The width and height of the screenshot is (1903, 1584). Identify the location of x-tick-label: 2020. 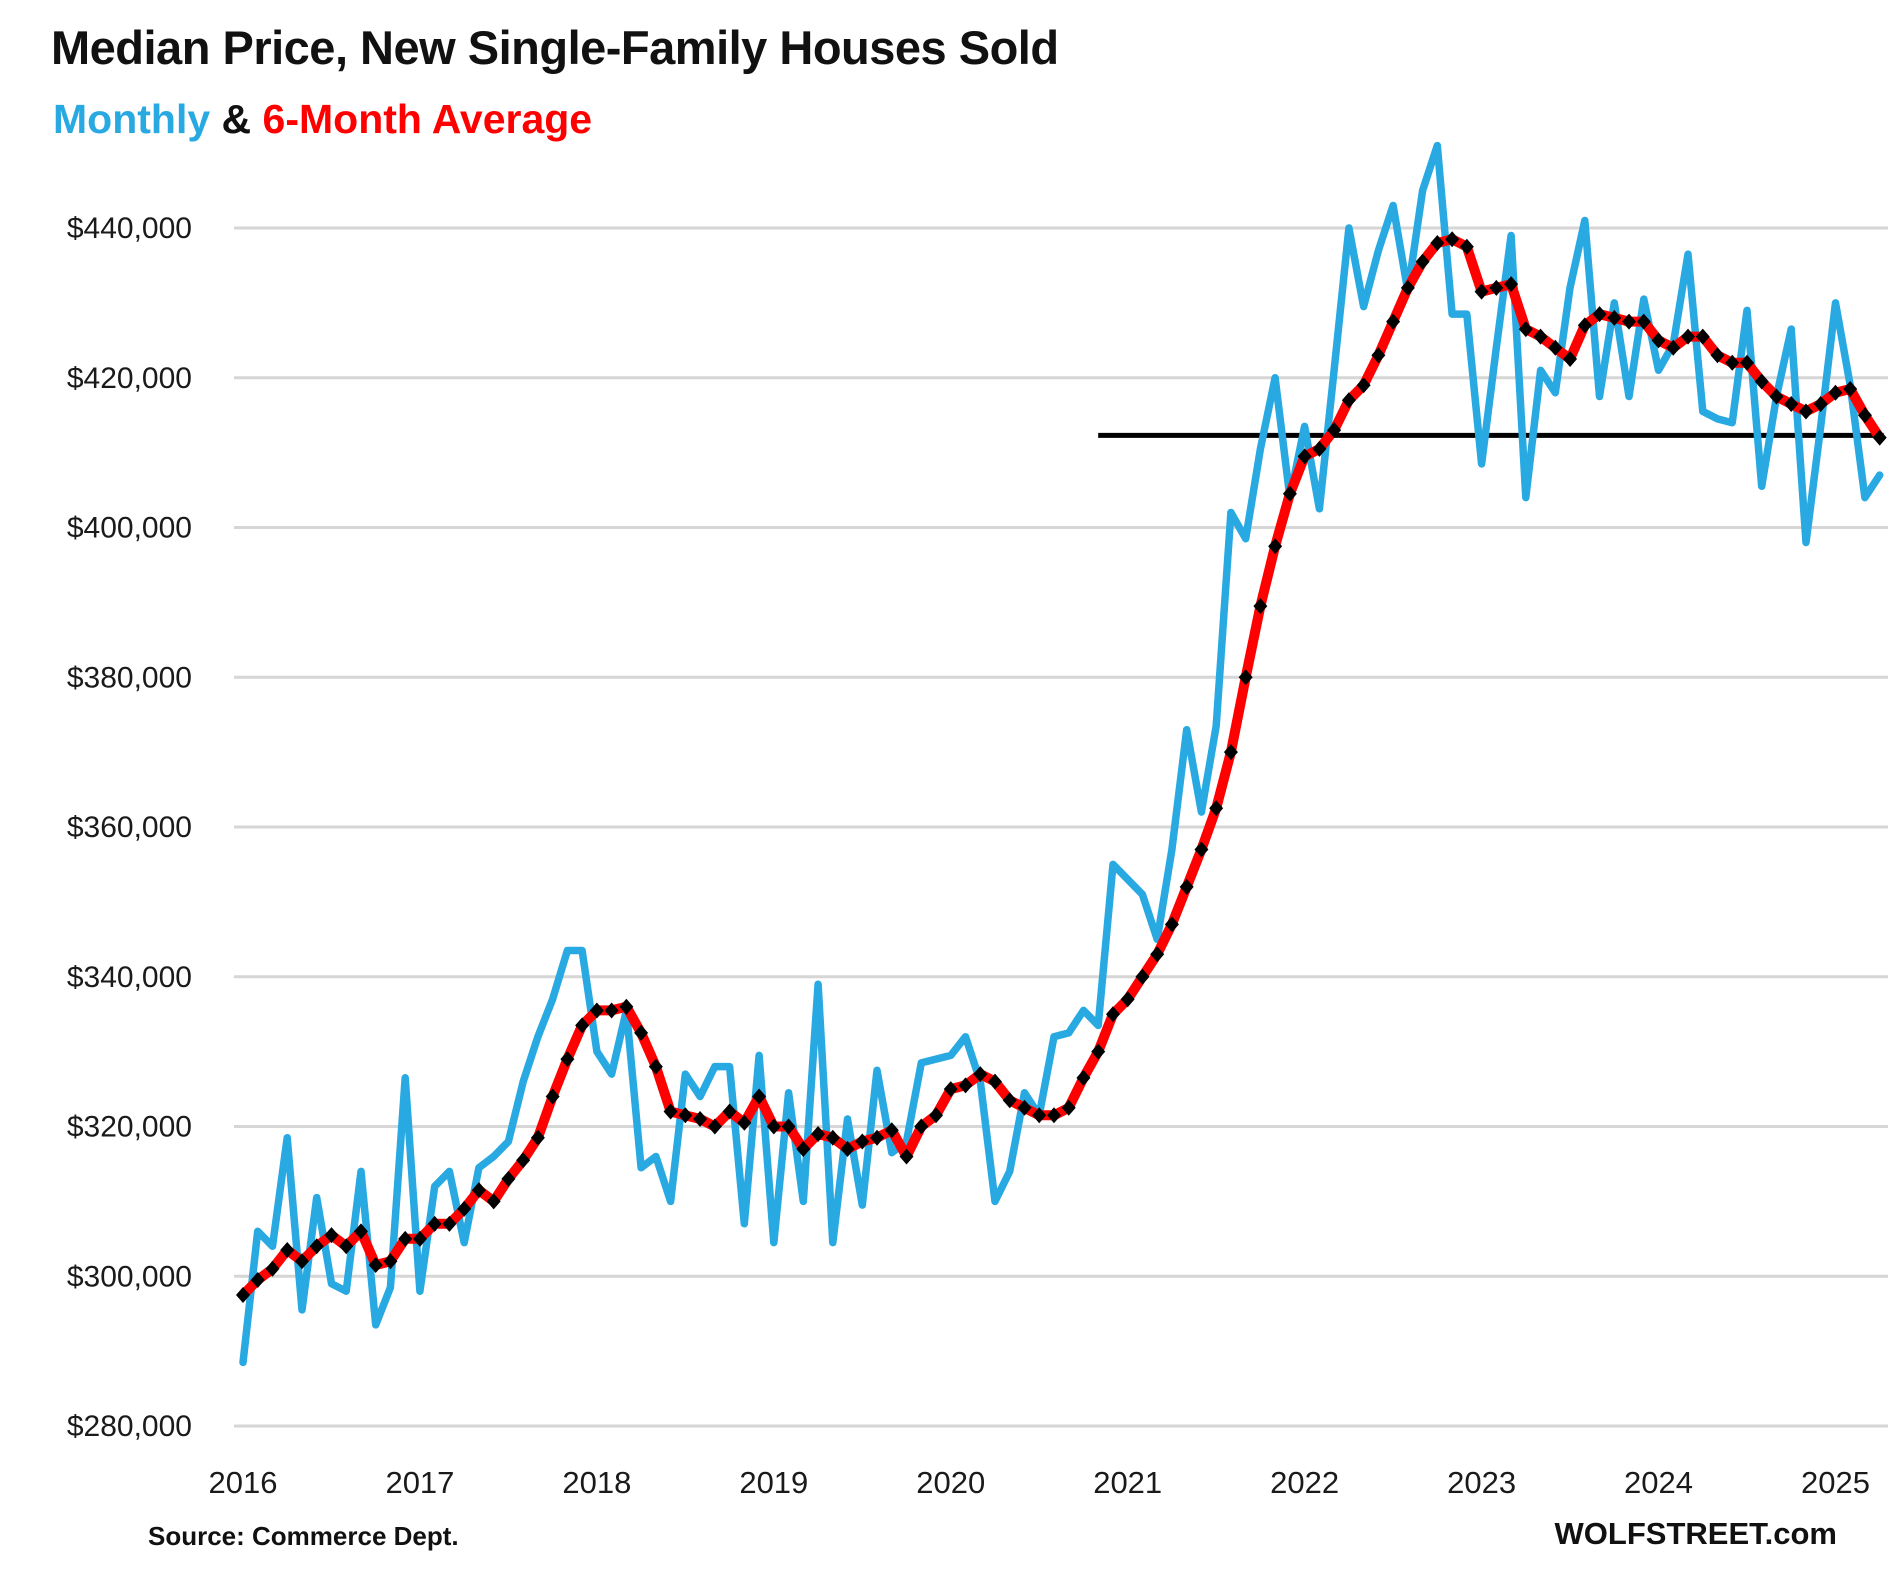
(950, 1482).